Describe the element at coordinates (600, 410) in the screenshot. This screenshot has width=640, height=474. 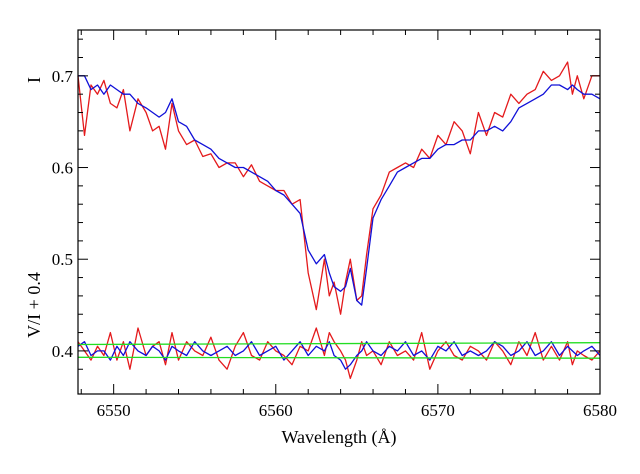
I see `x-tick-label: 6580` at that location.